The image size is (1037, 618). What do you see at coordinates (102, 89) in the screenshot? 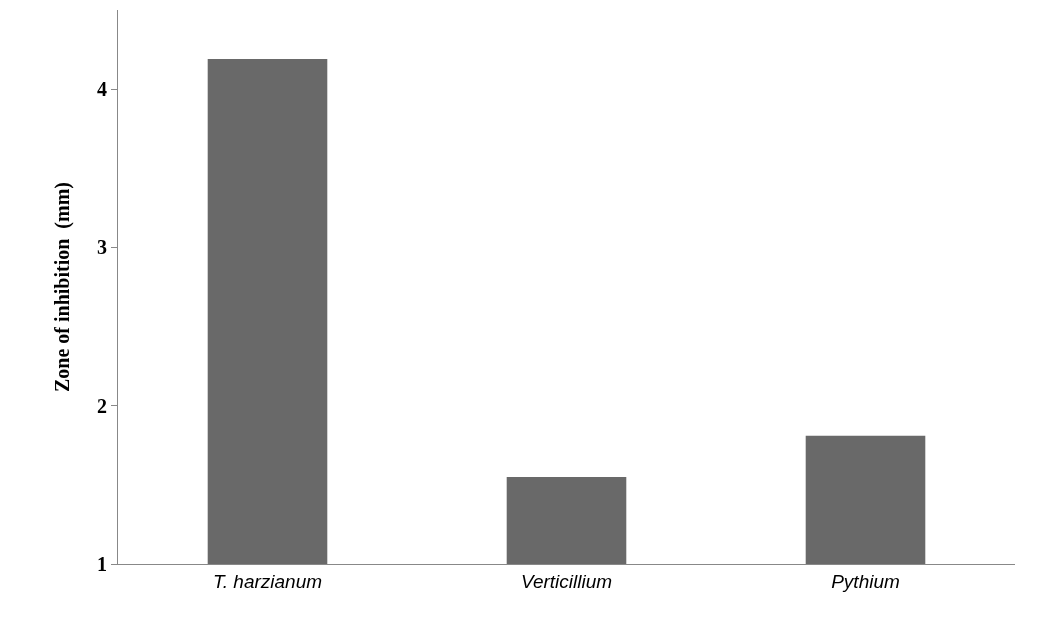
I see `y-tick-label: 4` at bounding box center [102, 89].